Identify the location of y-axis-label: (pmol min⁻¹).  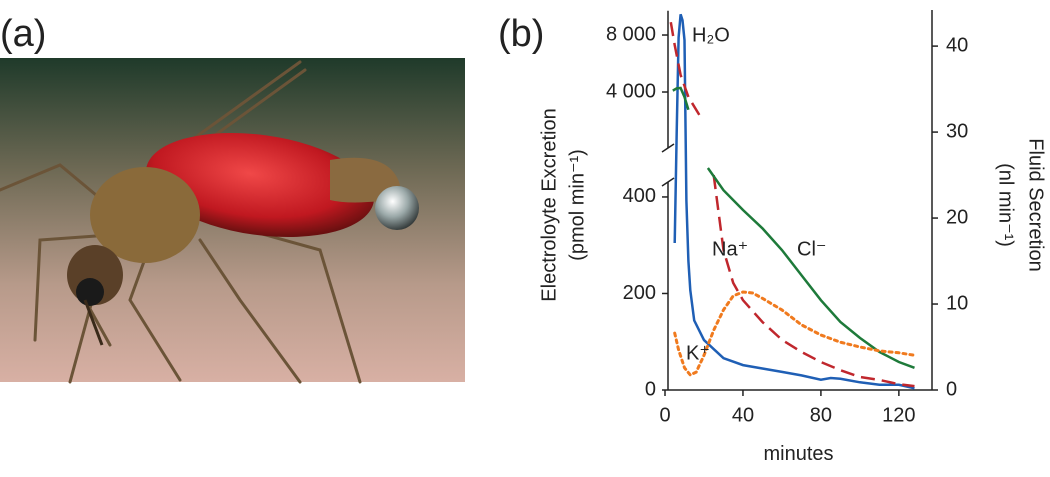
(577, 205).